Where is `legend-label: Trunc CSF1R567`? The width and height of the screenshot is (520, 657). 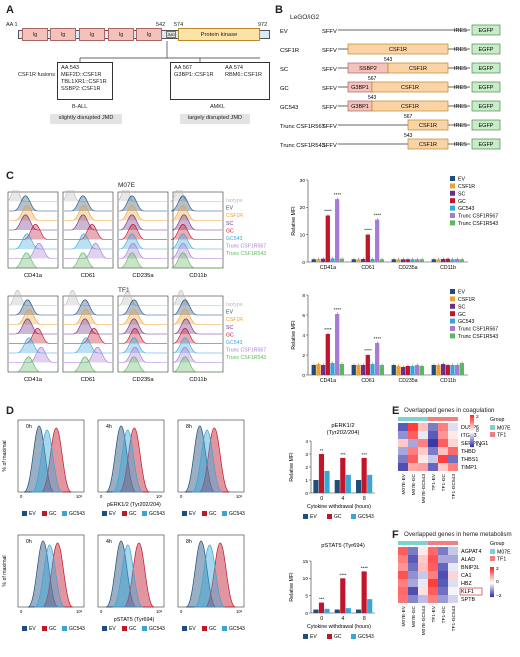 legend-label: Trunc CSF1R567 is located at coordinates (478, 330).